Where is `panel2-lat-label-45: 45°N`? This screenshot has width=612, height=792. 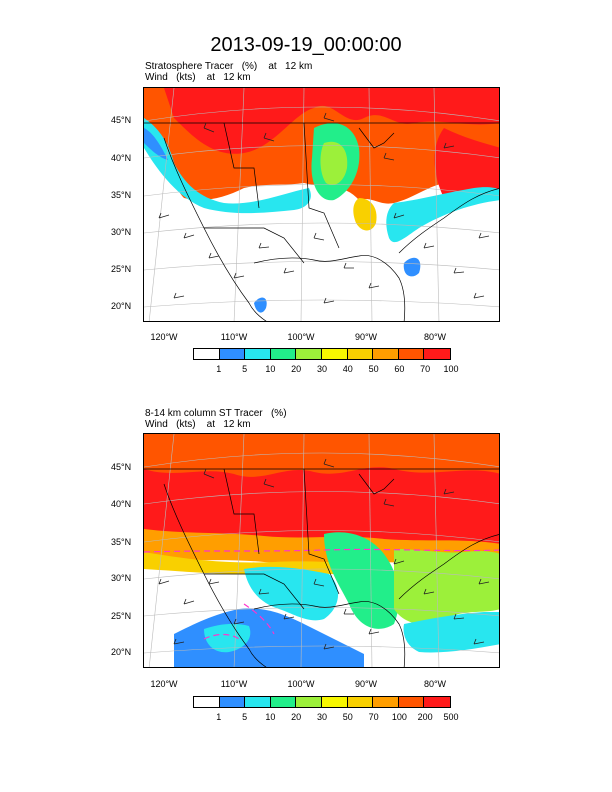 panel2-lat-label-45: 45°N is located at coordinates (121, 467).